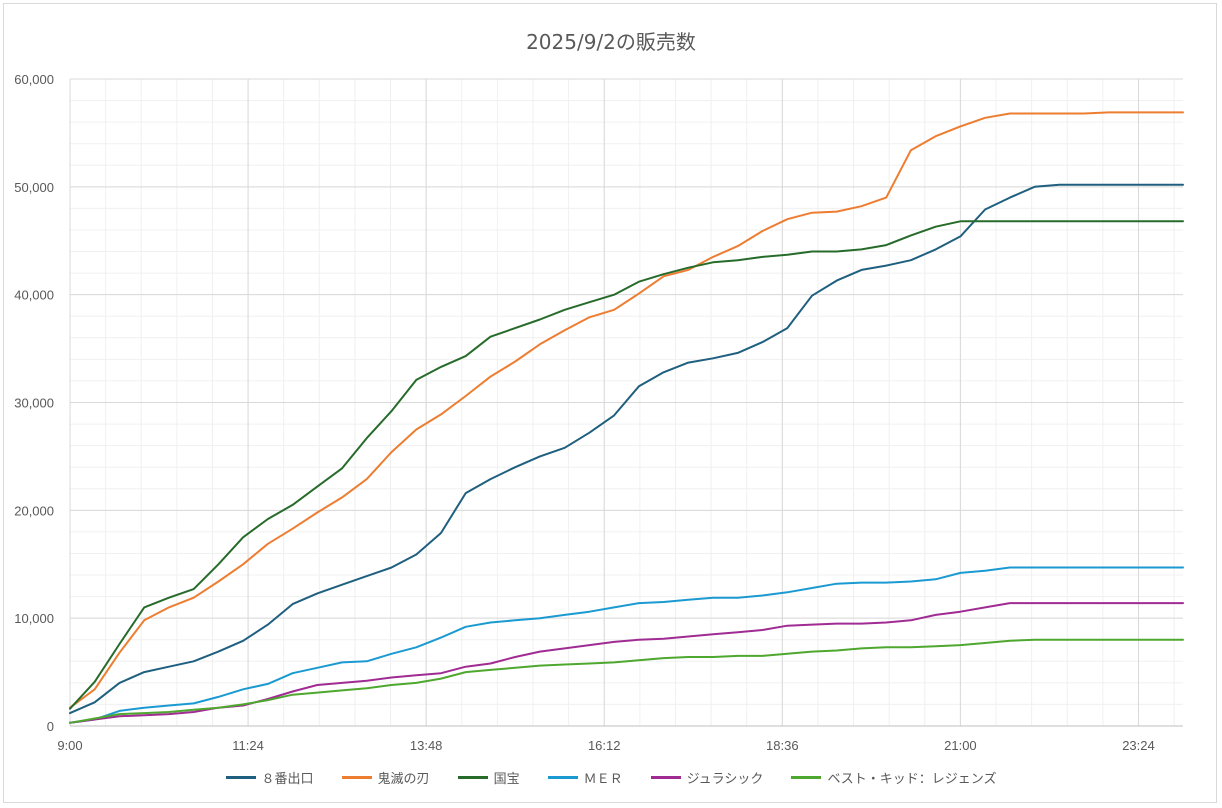 The height and width of the screenshot is (808, 1222). Describe the element at coordinates (603, 779) in the screenshot. I see `legend-label: ＭＥＲ` at that location.